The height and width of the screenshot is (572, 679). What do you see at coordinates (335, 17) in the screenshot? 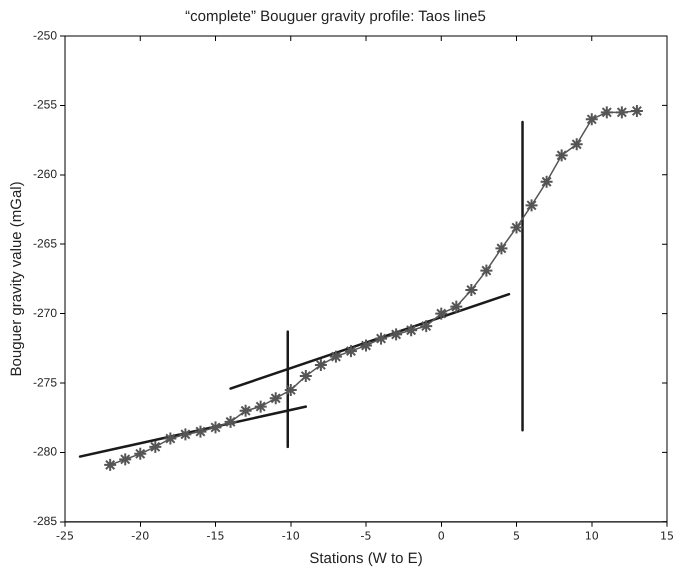
I see `chart-title: “complete” Bouguer gravity profile: Taos line5` at bounding box center [335, 17].